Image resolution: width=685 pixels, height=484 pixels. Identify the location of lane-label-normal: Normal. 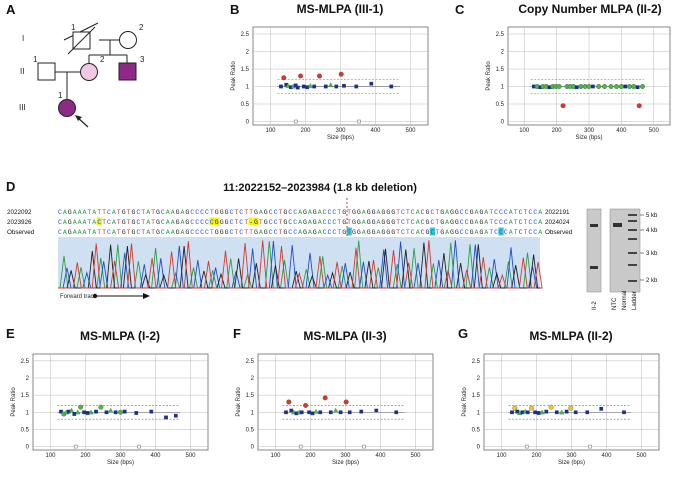
(625, 300).